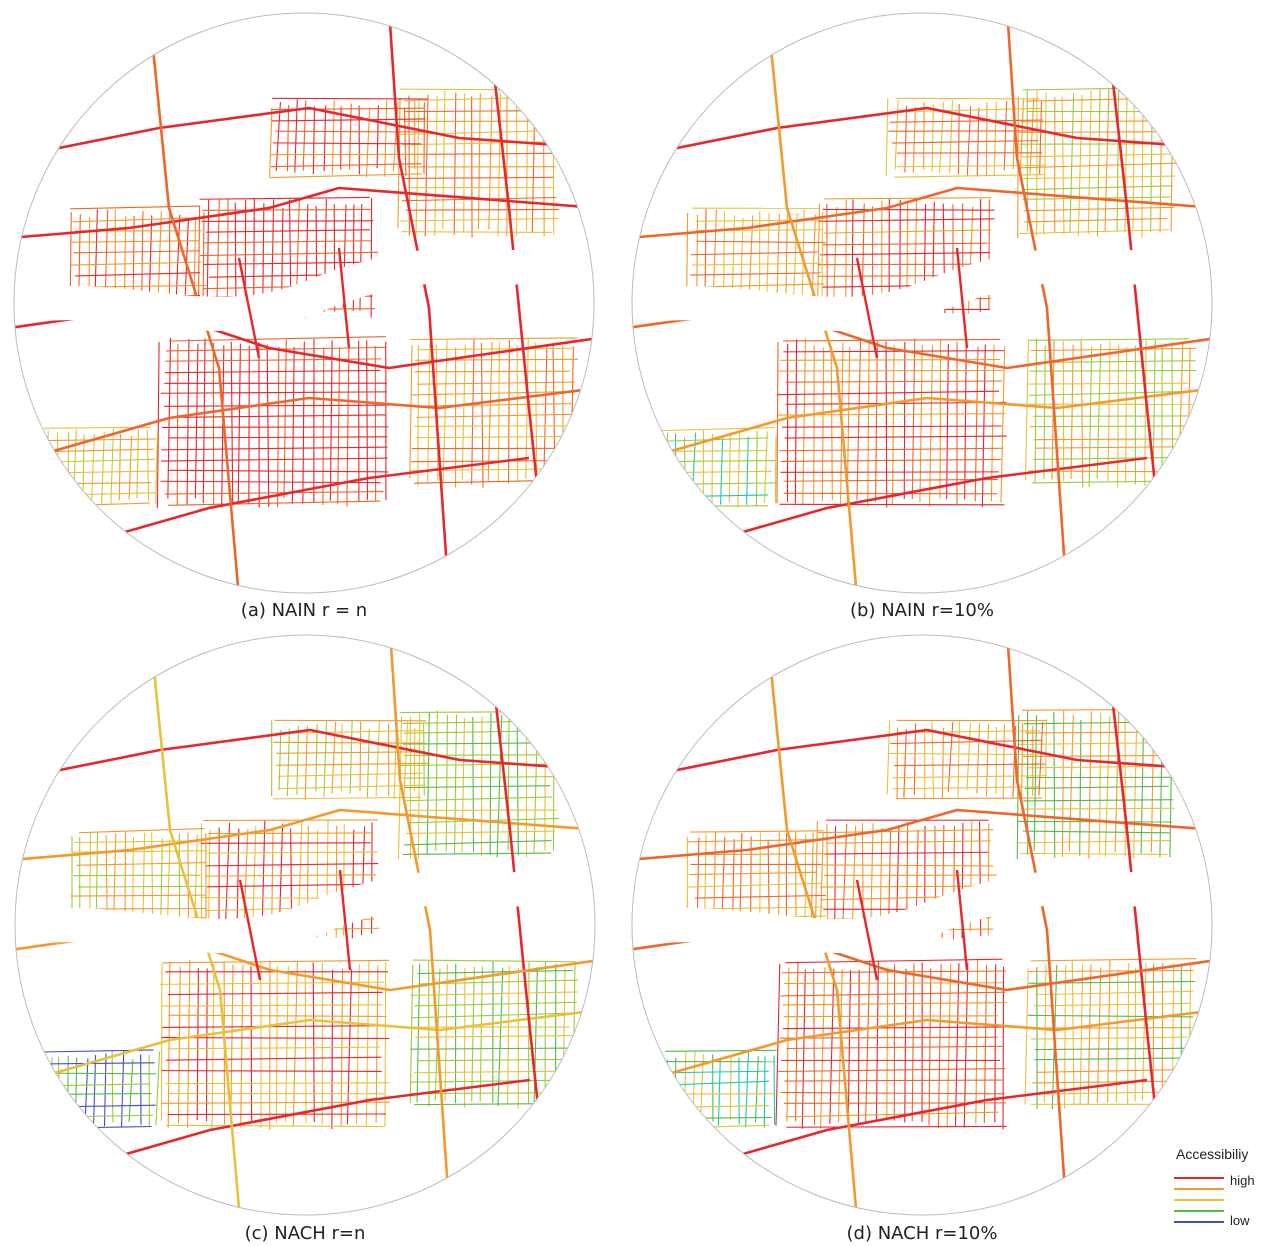 The height and width of the screenshot is (1246, 1273). Describe the element at coordinates (1242, 1180) in the screenshot. I see `legend-high-label: high` at that location.